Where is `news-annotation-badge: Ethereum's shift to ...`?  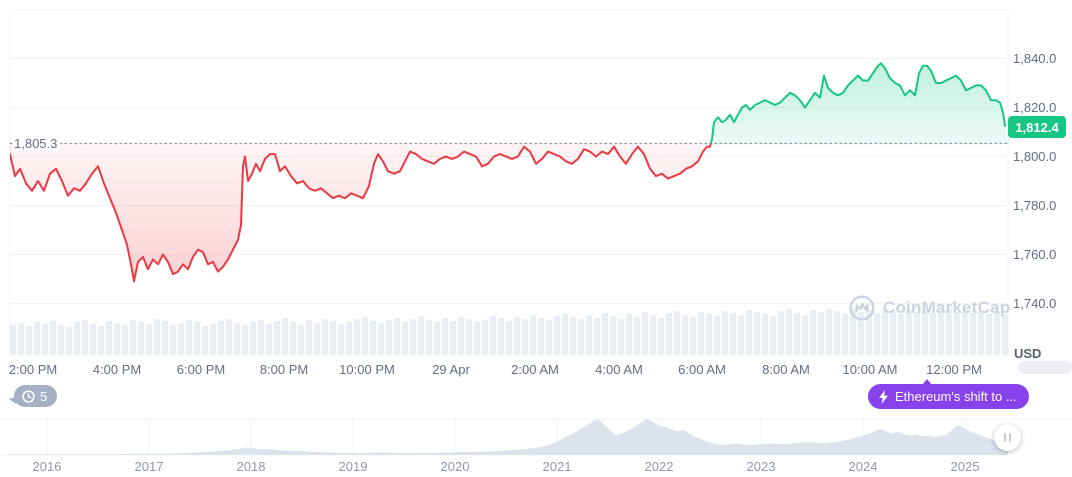
news-annotation-badge: Ethereum's shift to ... is located at coordinates (948, 394).